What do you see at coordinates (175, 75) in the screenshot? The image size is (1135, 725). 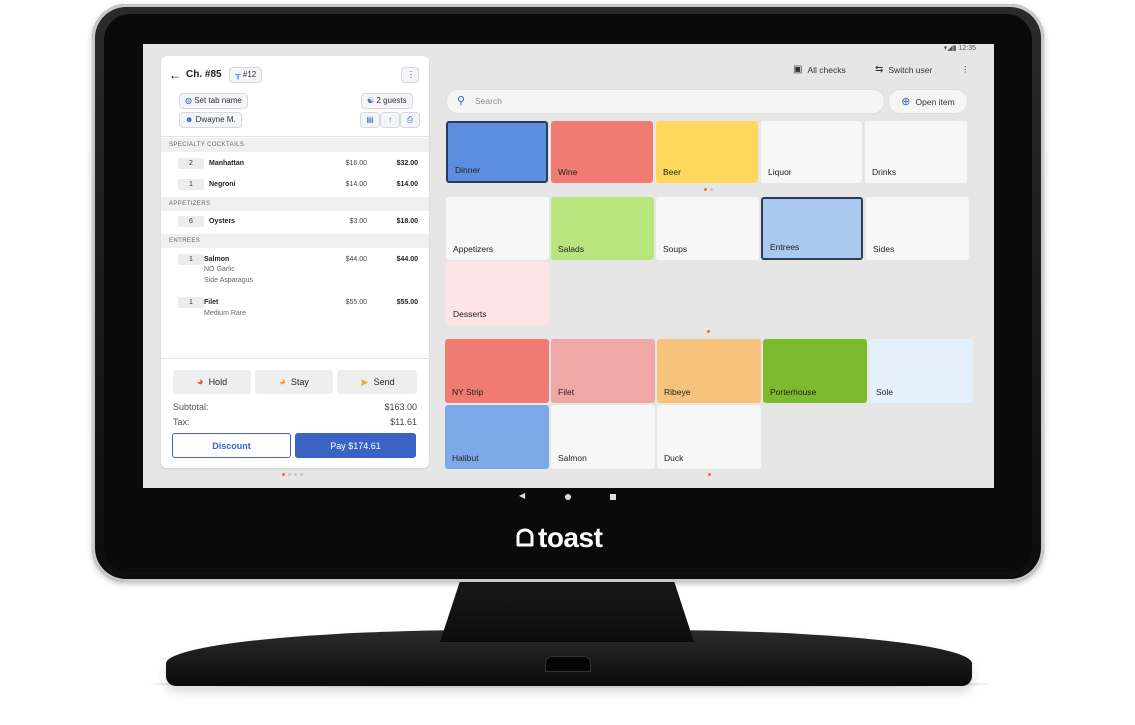 I see `back-arrow-icon: ←` at bounding box center [175, 75].